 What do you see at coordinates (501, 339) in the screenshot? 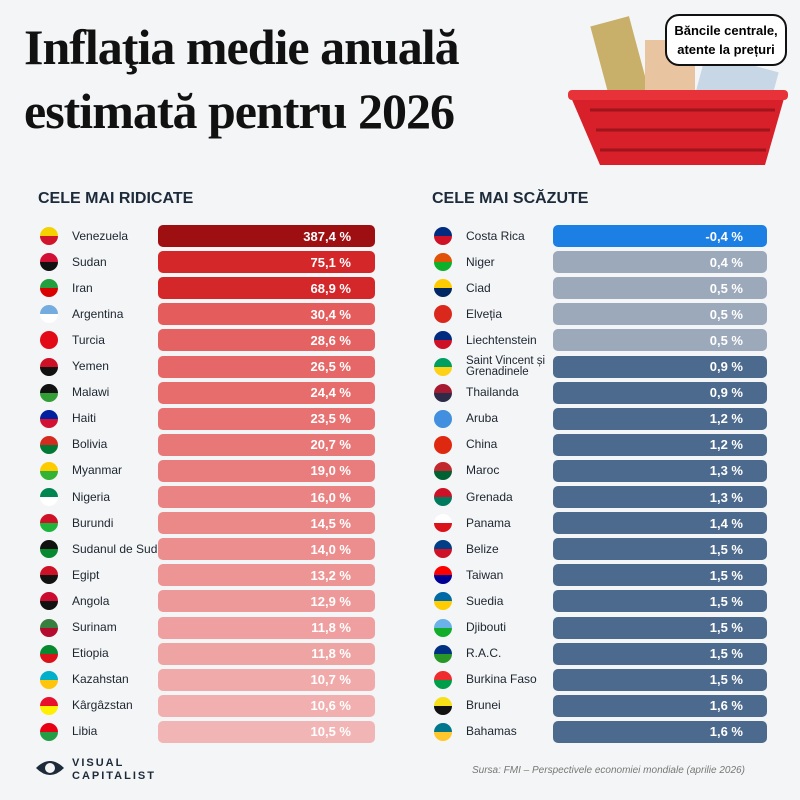
I see `country-name: Liechtenstein` at bounding box center [501, 339].